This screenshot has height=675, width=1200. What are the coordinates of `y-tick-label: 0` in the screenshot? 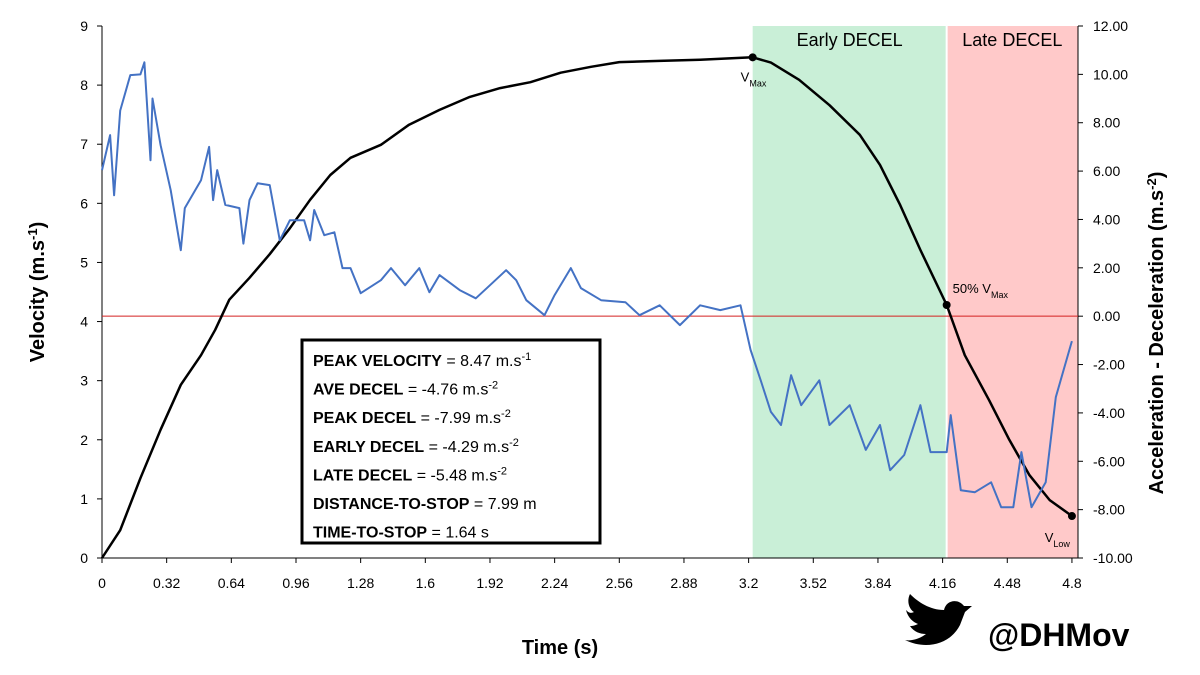 It's located at (84, 558).